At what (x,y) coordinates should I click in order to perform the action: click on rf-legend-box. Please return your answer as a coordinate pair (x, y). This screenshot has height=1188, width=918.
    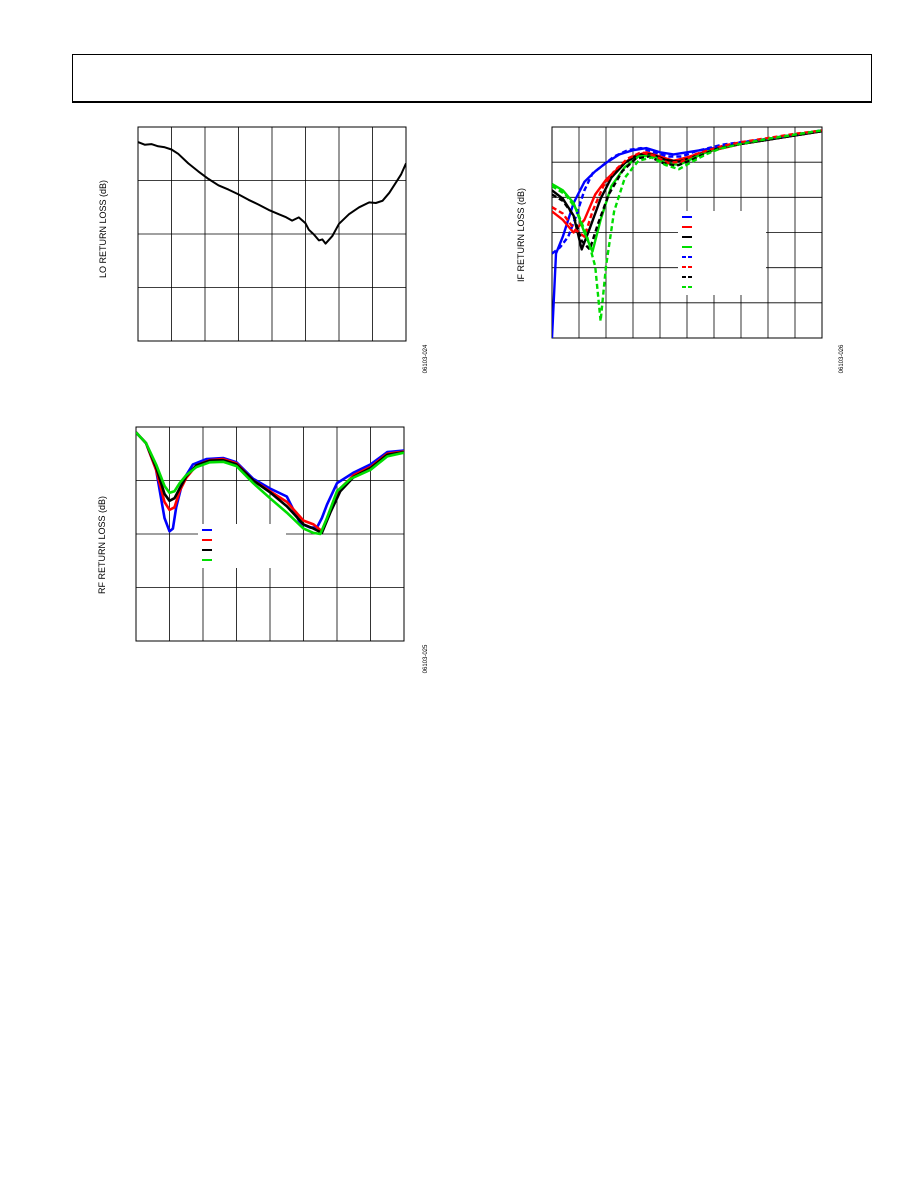
    Looking at the image, I should click on (242, 546).